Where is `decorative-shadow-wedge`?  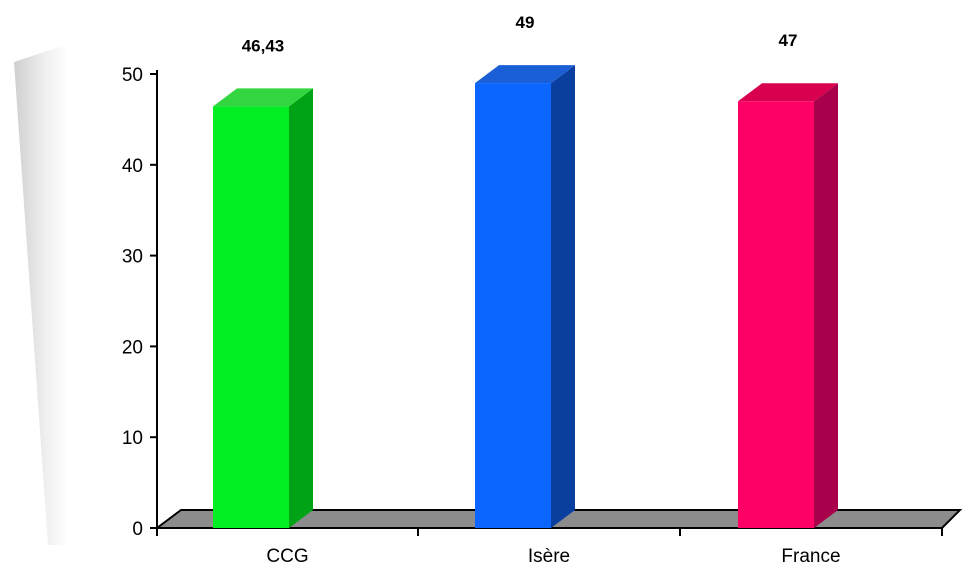 decorative-shadow-wedge is located at coordinates (41, 294).